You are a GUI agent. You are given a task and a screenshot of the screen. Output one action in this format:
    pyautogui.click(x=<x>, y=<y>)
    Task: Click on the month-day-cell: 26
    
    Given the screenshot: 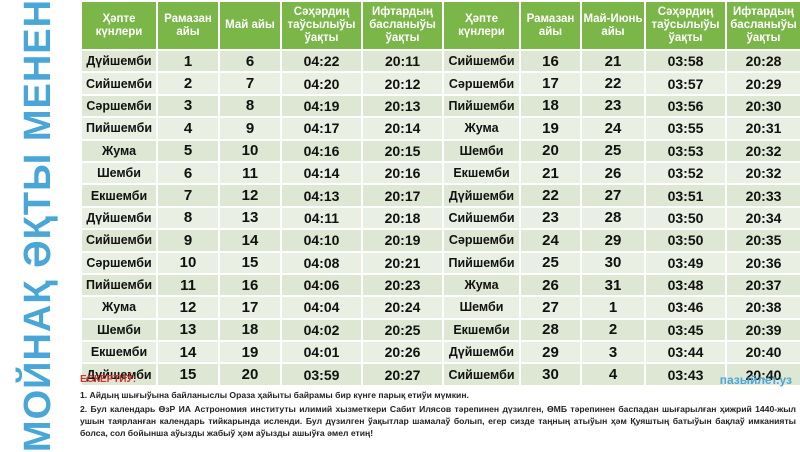 What is the action you would take?
    pyautogui.click(x=613, y=173)
    